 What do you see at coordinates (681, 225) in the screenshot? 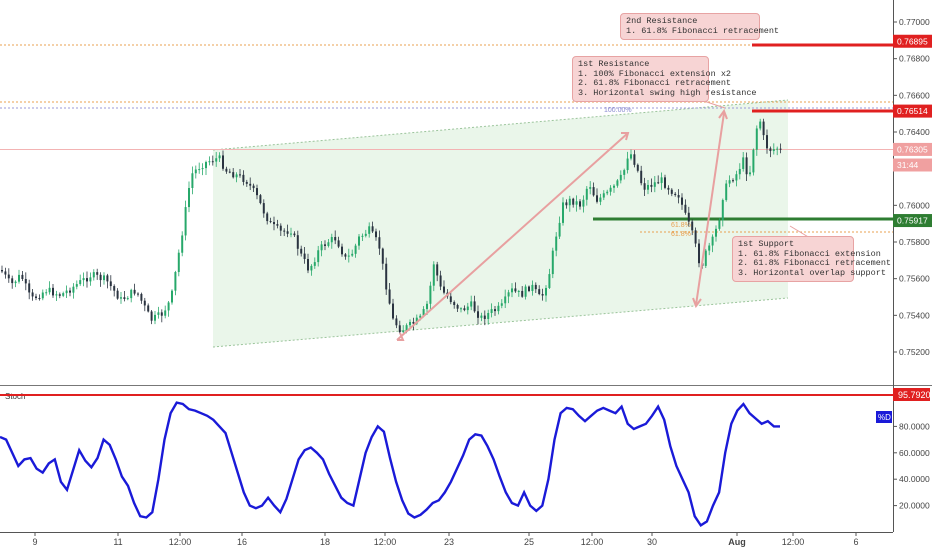
I see `fib-label-618-a: 61.8%` at bounding box center [681, 225].